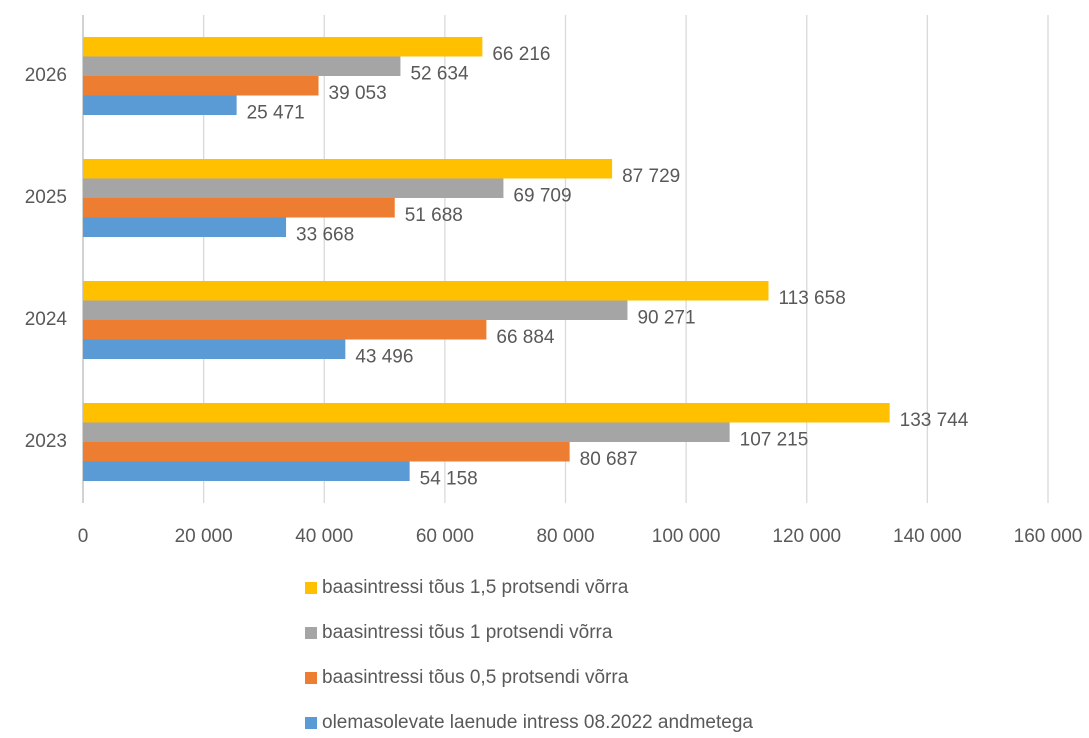 The image size is (1089, 738). What do you see at coordinates (46, 319) in the screenshot?
I see `y-tick-label: 2024` at bounding box center [46, 319].